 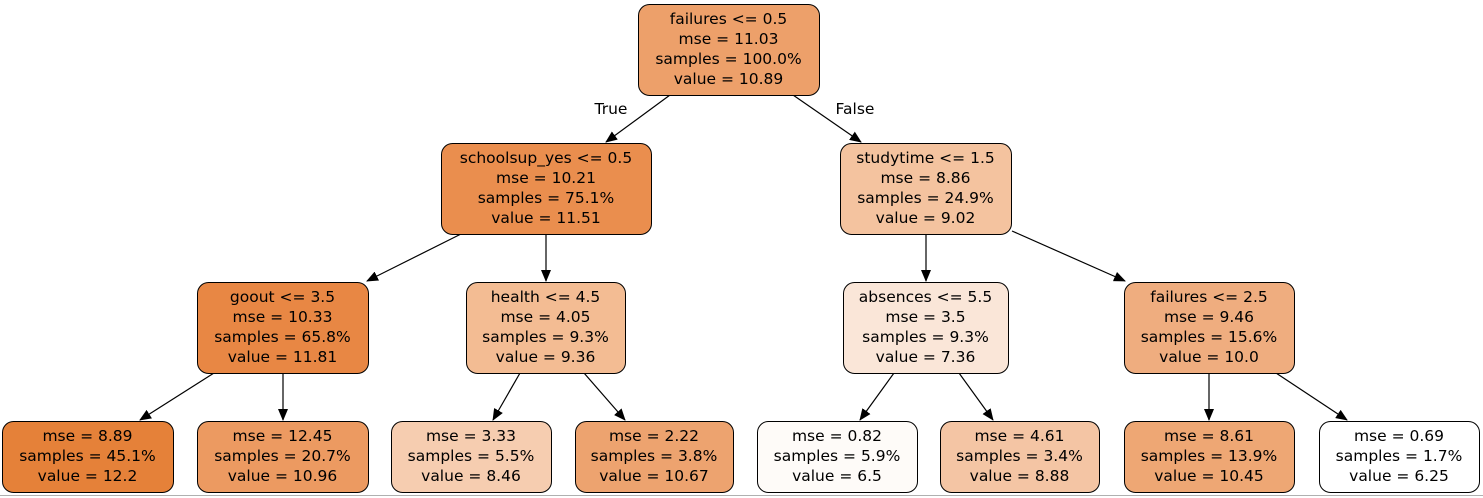 I want to click on tree-node-n13: mse = 8.61 samples = 13.9% value = 10.45, so click(x=1209, y=457).